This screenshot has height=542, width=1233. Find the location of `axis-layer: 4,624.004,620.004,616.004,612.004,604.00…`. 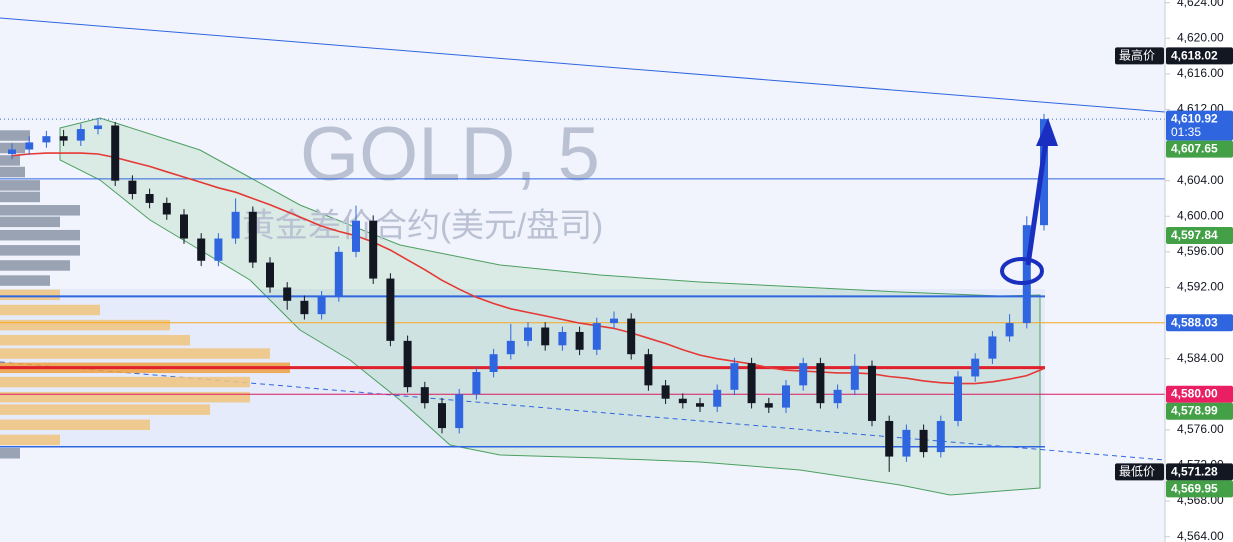

axis-layer: 4,624.004,620.004,616.004,612.004,604.00… is located at coordinates (1174, 271).